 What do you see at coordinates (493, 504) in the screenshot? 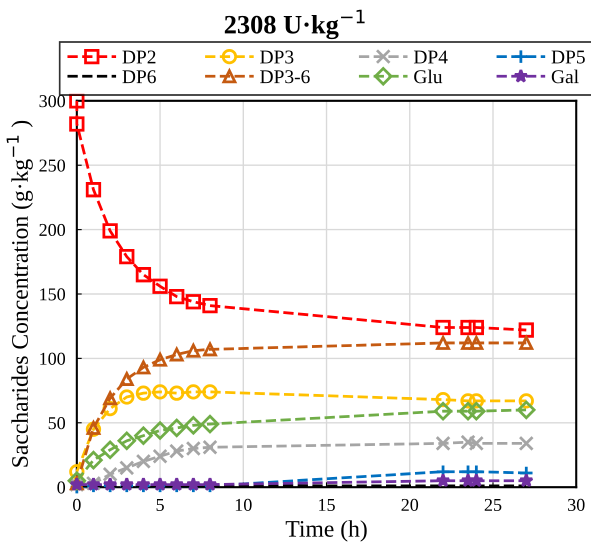
I see `x-tick-label: 25` at bounding box center [493, 504].